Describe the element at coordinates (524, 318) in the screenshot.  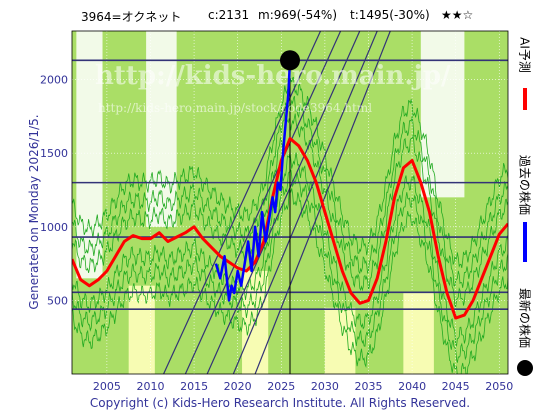
I see `legend-latest-price: 最新の株価` at that location.